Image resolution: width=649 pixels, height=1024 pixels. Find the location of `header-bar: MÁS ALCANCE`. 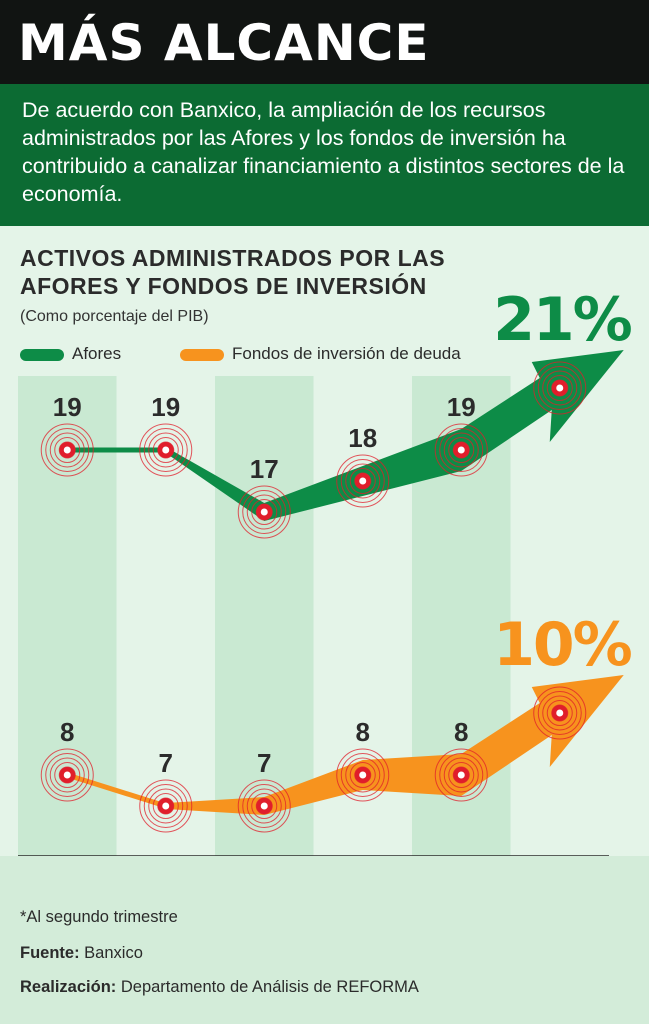

header-bar: MÁS ALCANCE is located at coordinates (324, 42).